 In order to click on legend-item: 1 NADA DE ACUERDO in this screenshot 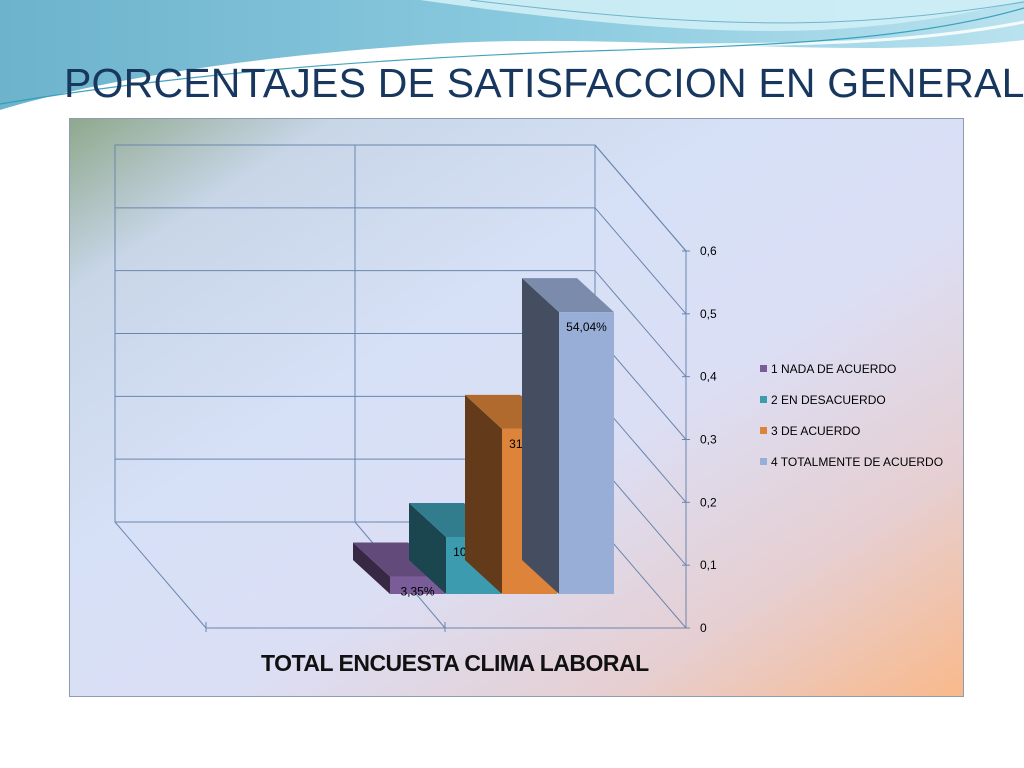, I will do `click(851, 368)`.